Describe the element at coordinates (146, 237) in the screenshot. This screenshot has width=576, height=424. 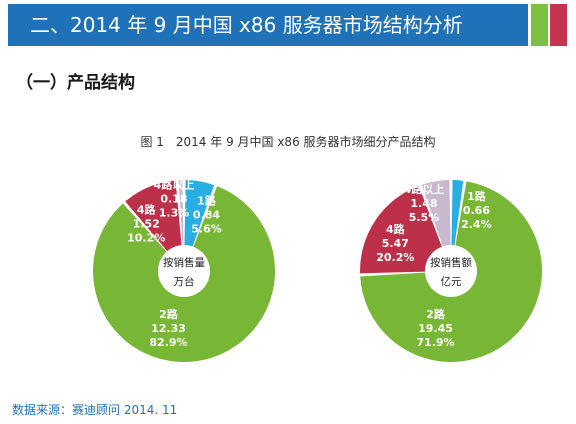
I see `slice-label-1-3-line-3: 10.2%` at that location.